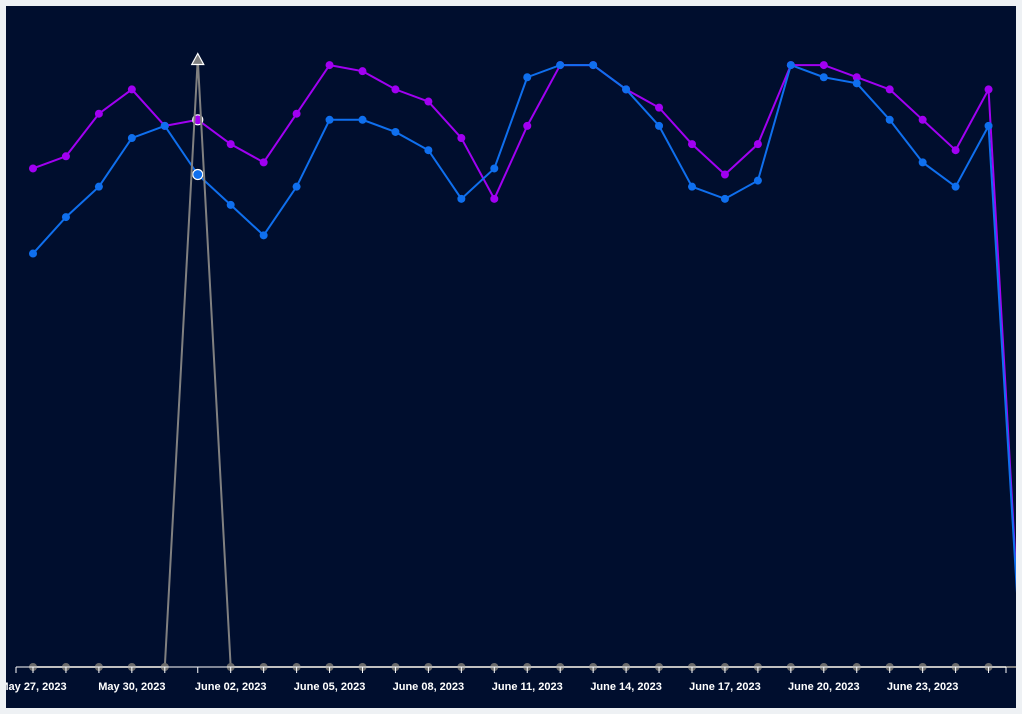 This screenshot has height=714, width=1022. I want to click on x-tick-label: June 14, 2023, so click(626, 687).